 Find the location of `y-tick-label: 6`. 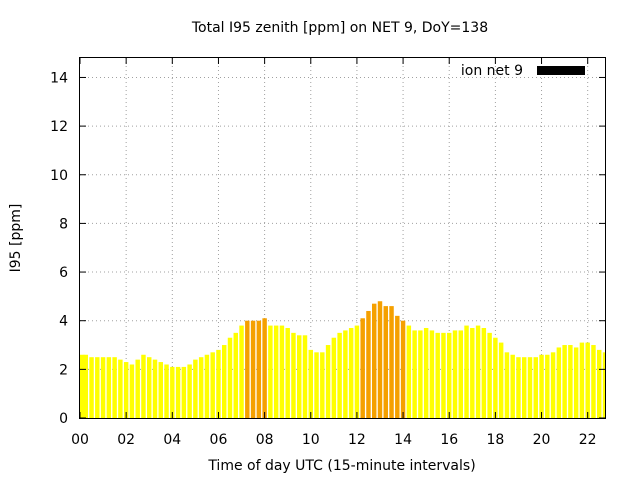

y-tick-label: 6 is located at coordinates (63, 273).